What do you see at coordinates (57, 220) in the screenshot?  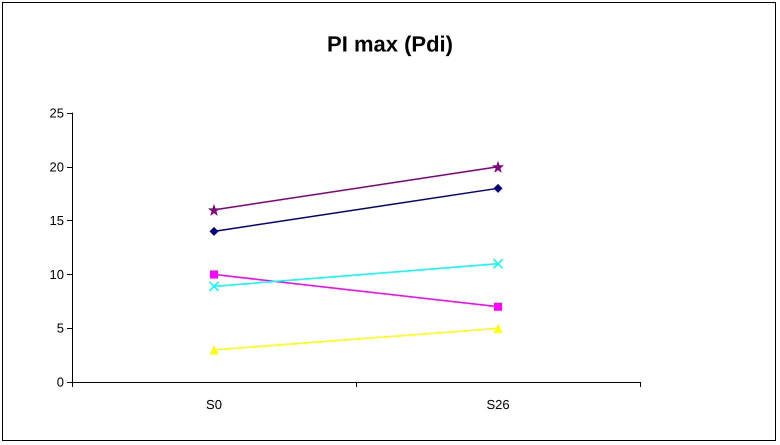 I see `y-tick-label: 15` at bounding box center [57, 220].